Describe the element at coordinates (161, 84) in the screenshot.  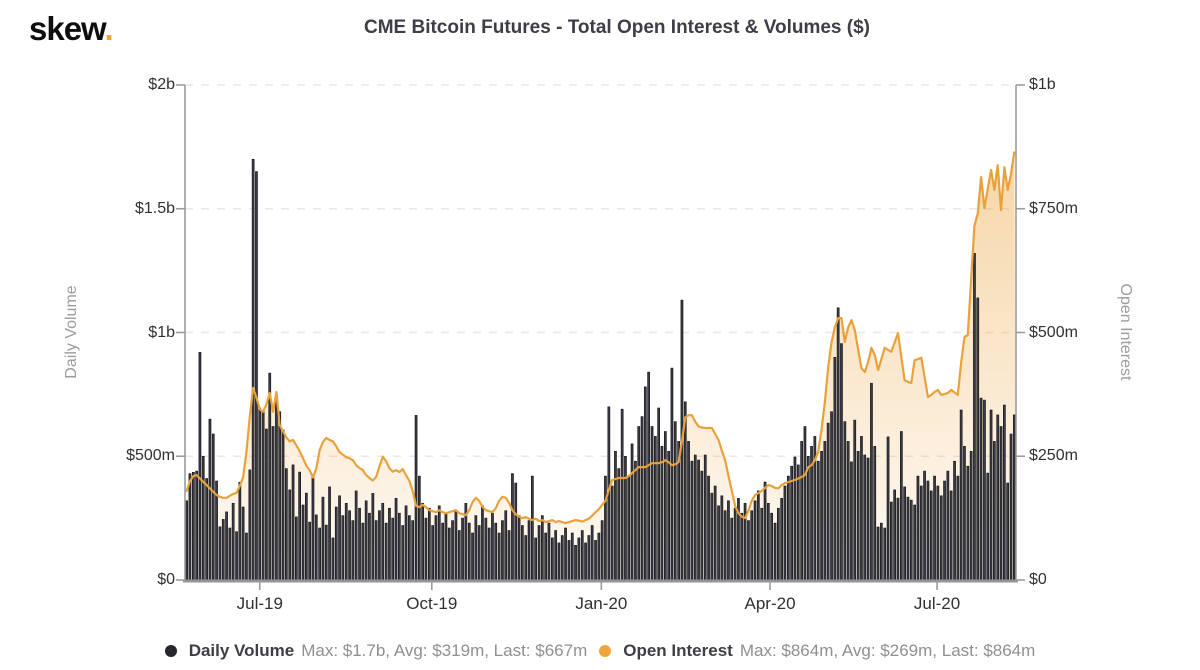
I see `left-axis-tick-$2b: $2b` at that location.